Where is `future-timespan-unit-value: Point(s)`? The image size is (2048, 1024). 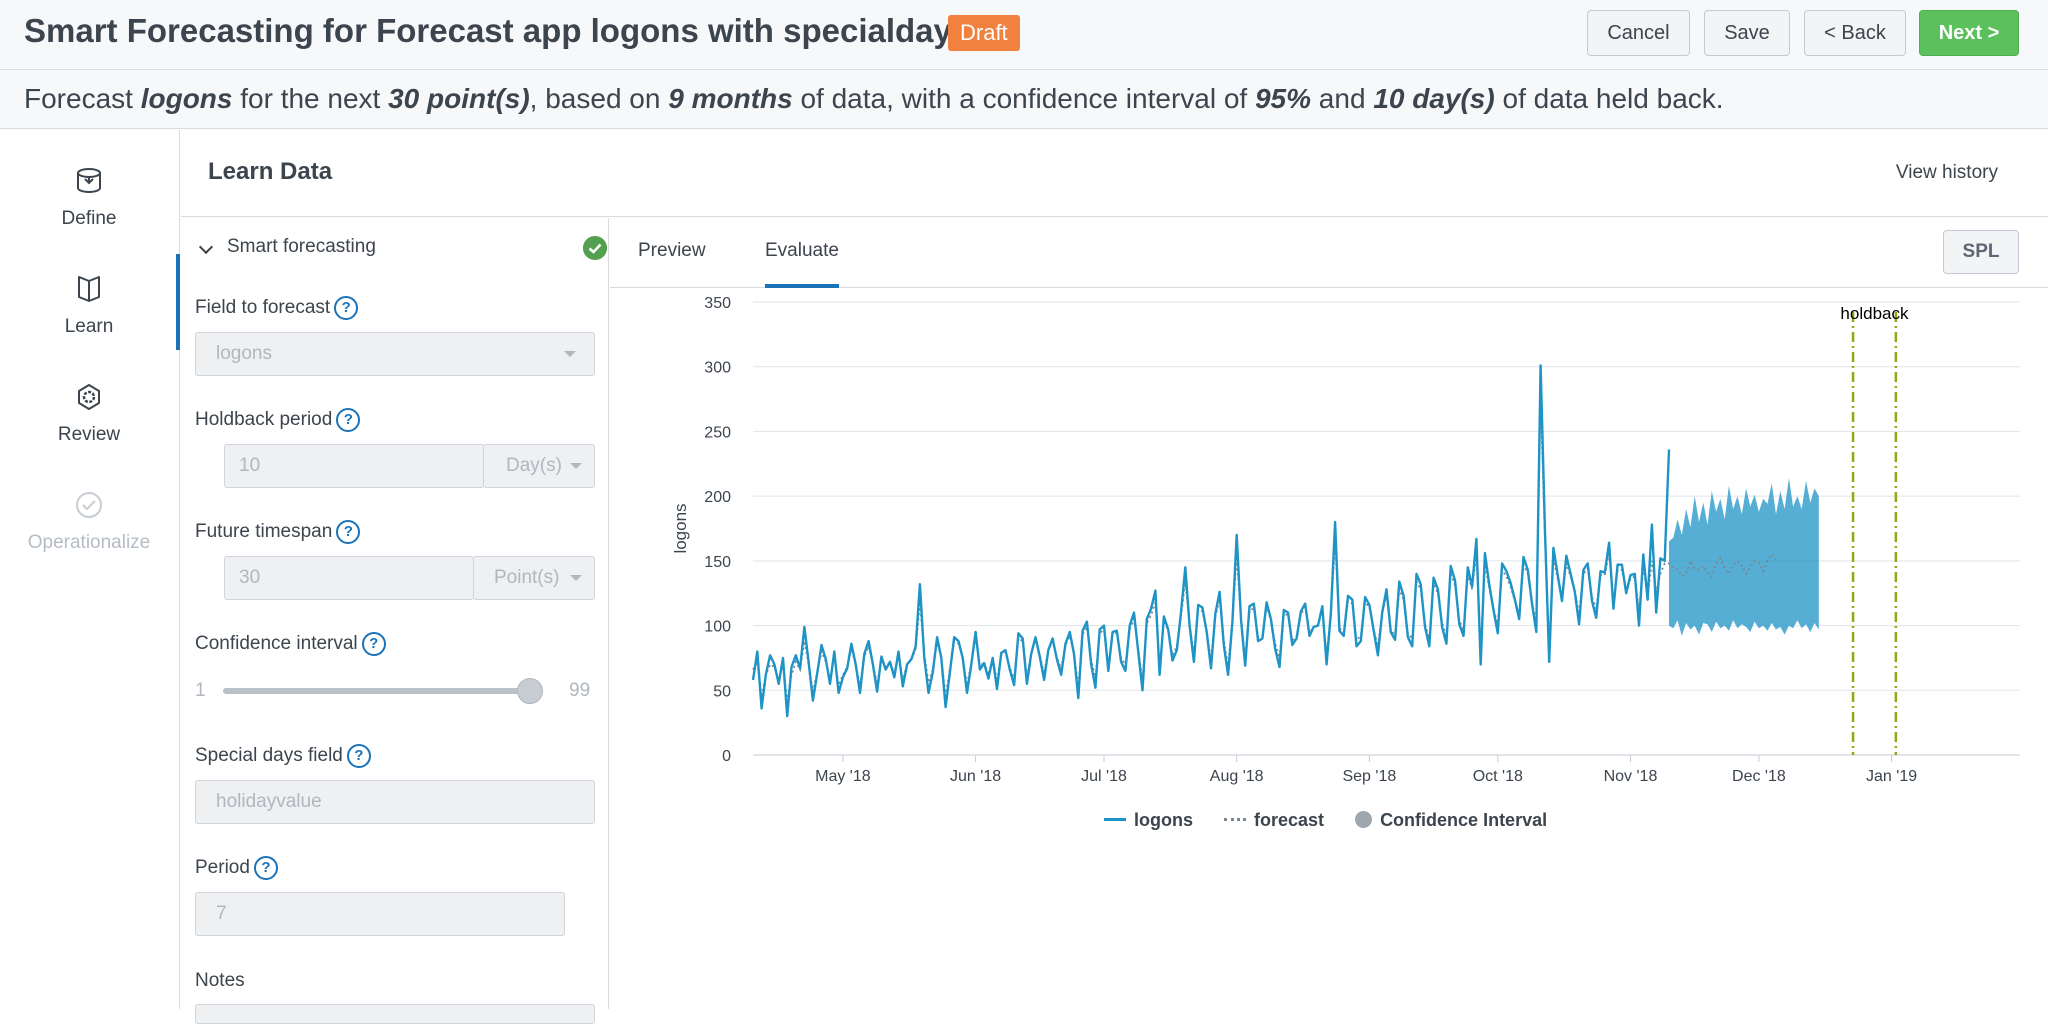
future-timespan-unit-value: Point(s) is located at coordinates (527, 577).